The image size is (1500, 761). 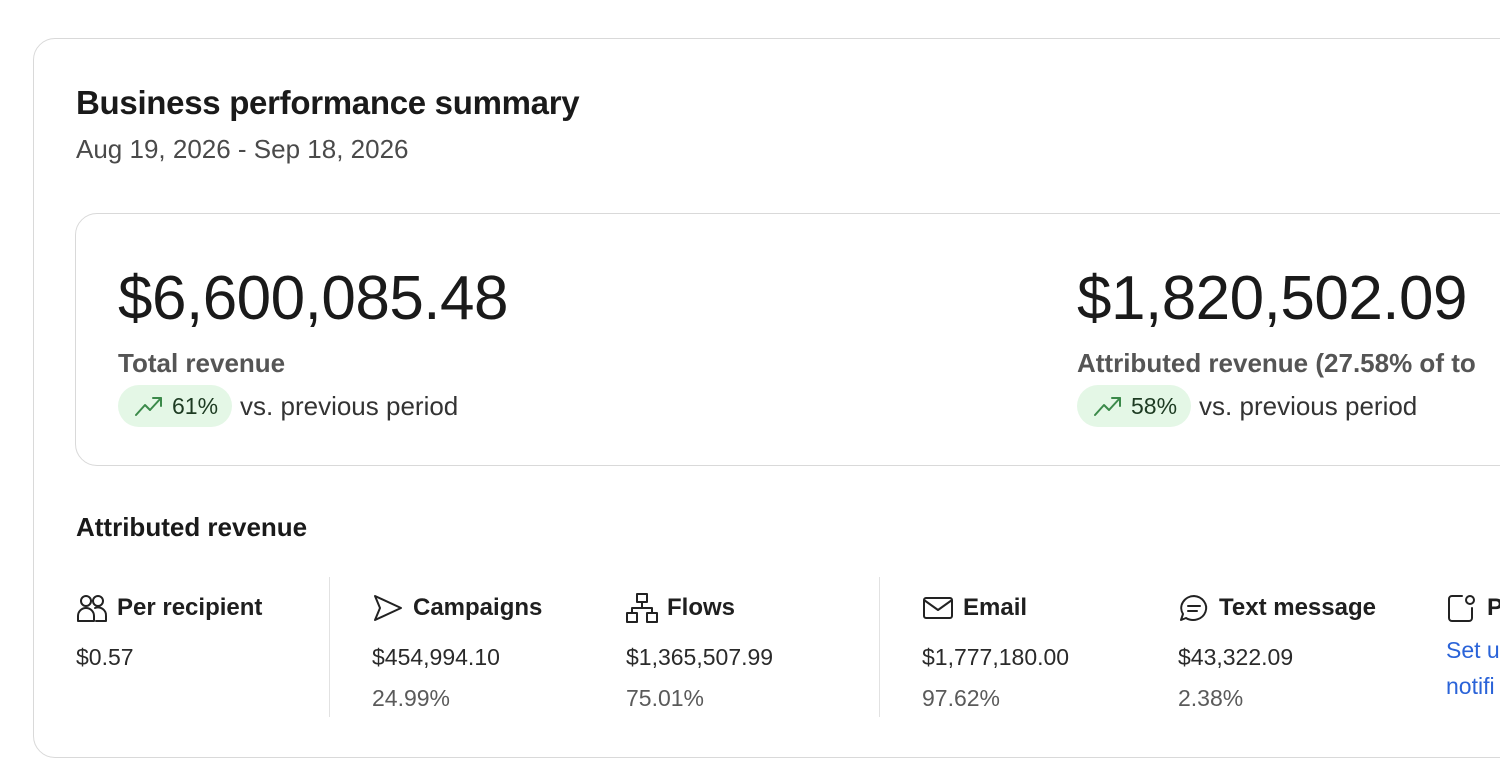 I want to click on metric-percent: 75.01%, so click(x=665, y=698).